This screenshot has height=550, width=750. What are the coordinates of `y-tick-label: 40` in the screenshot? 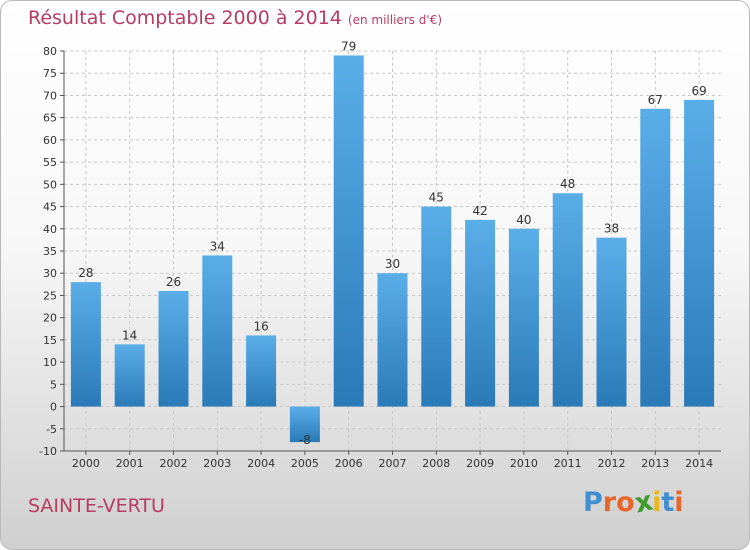 It's located at (50, 229).